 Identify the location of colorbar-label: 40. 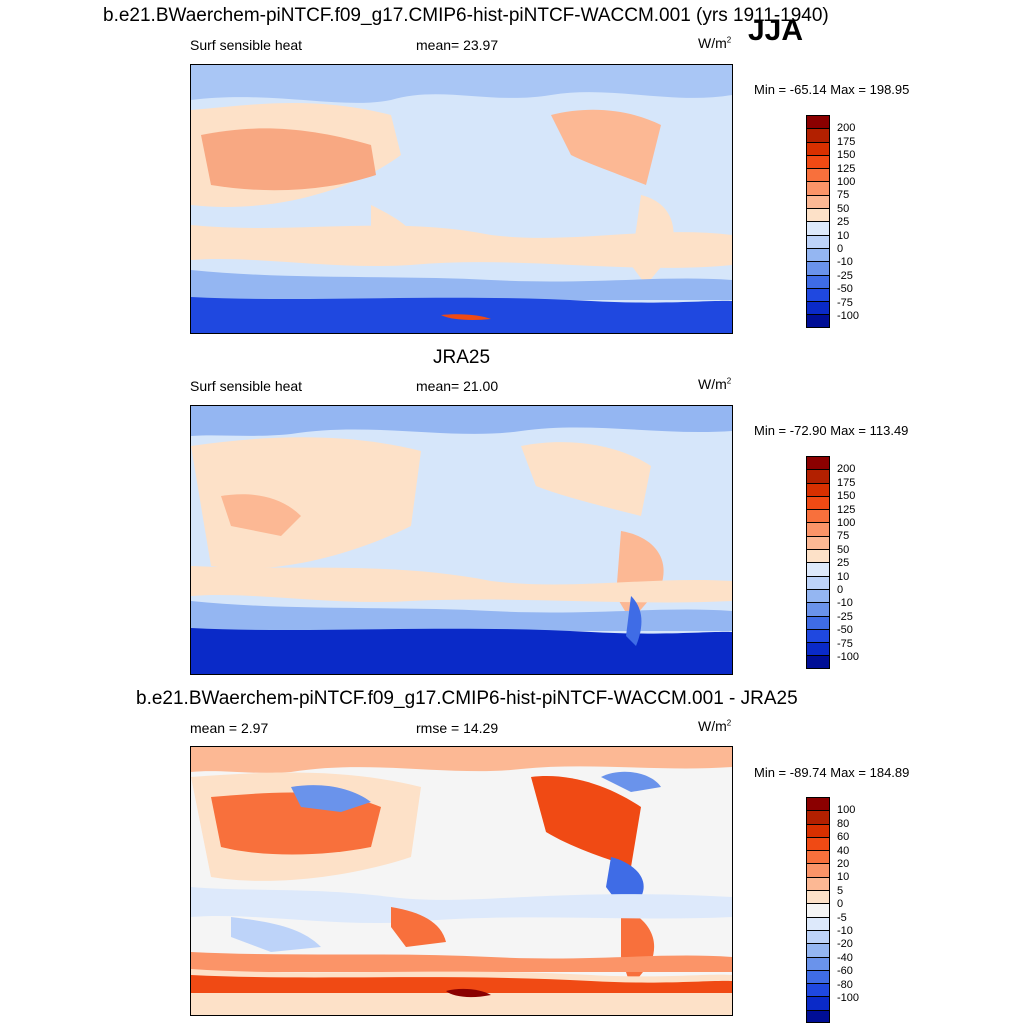
(843, 850).